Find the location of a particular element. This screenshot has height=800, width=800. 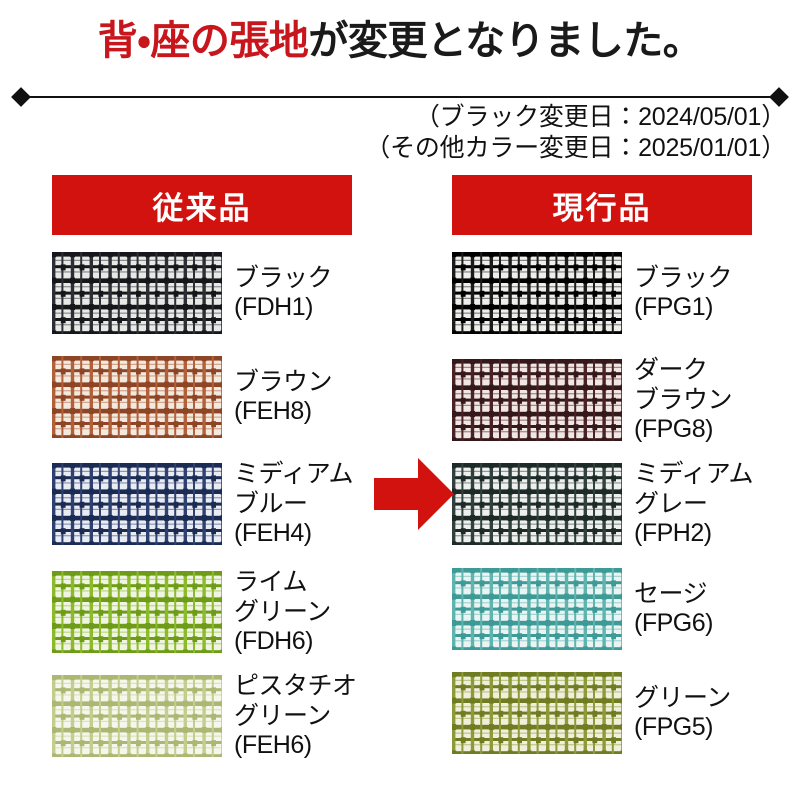

swatch-row-old-3: ミディアム ブルー (FEH4) is located at coordinates (203, 504).